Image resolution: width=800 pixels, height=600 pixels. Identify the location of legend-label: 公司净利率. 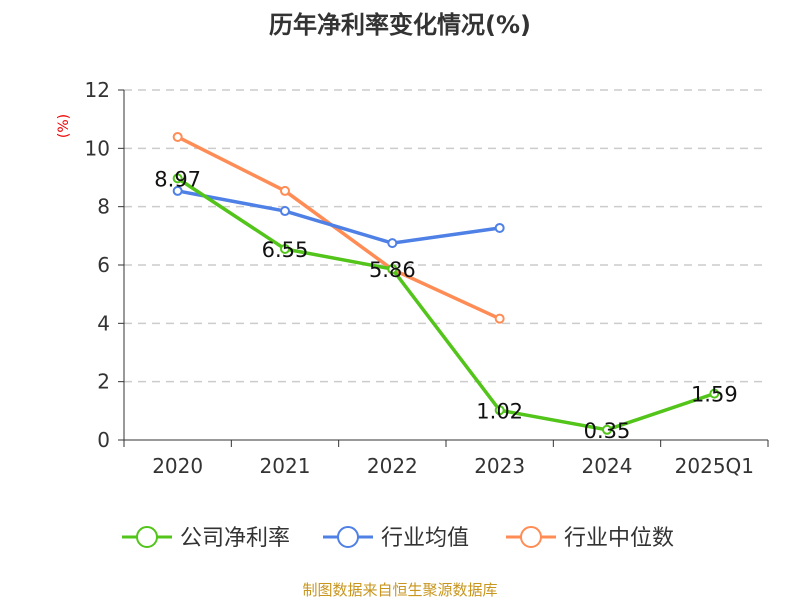
(235, 538).